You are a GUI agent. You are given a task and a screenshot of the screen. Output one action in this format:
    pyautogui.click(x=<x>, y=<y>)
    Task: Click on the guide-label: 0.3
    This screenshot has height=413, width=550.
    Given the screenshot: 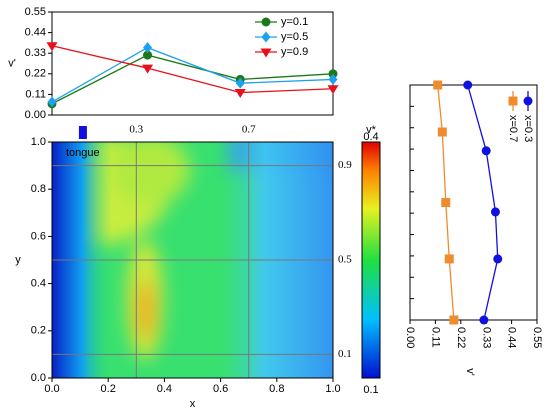 What is the action you would take?
    pyautogui.click(x=136, y=130)
    